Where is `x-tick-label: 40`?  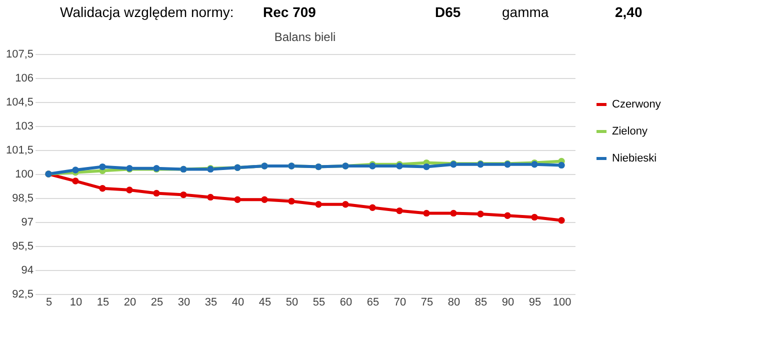
x-tick-label: 40 is located at coordinates (238, 302).